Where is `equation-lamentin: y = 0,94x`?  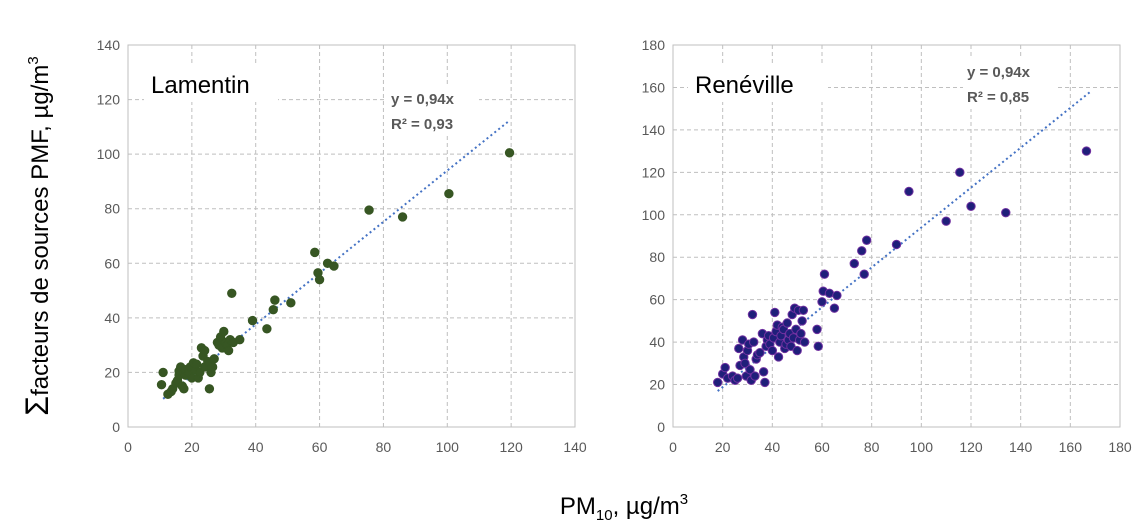 equation-lamentin: y = 0,94x is located at coordinates (423, 99).